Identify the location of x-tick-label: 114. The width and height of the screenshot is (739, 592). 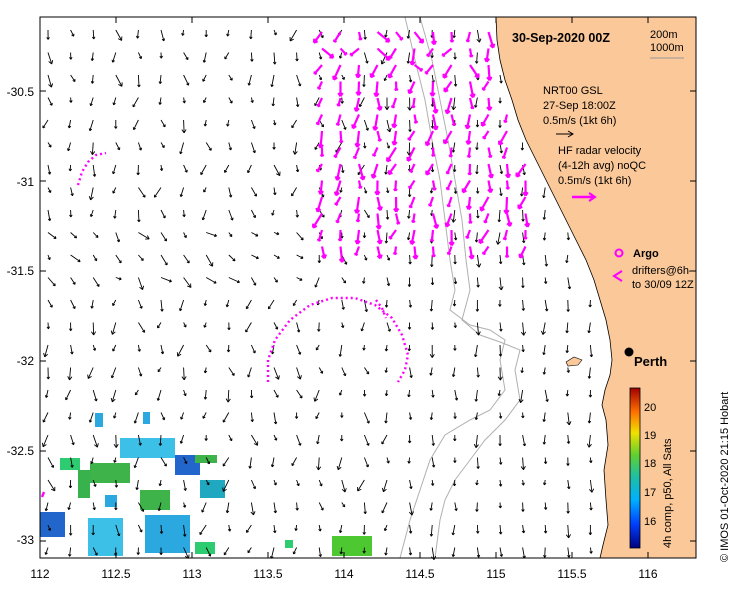
(343, 574).